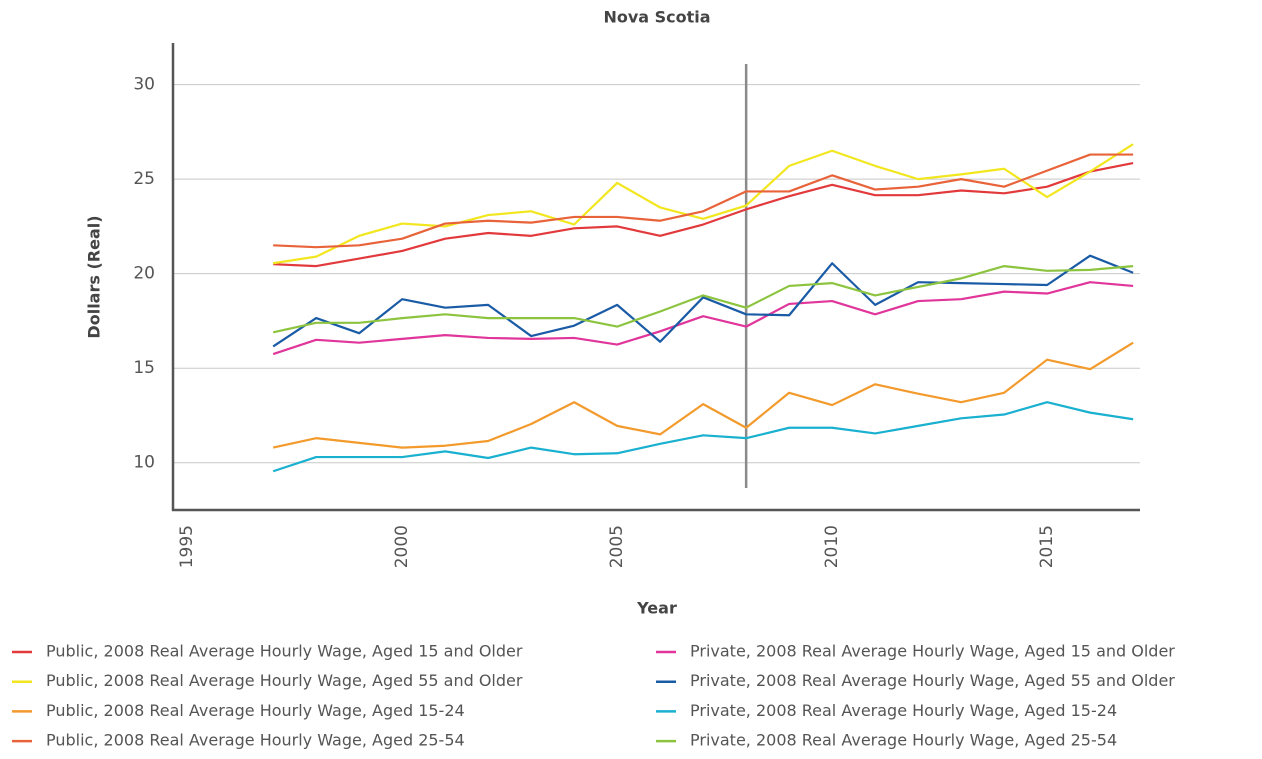 The height and width of the screenshot is (759, 1262). Describe the element at coordinates (94, 276) in the screenshot. I see `y-axis-label: Dollars (Real)` at that location.